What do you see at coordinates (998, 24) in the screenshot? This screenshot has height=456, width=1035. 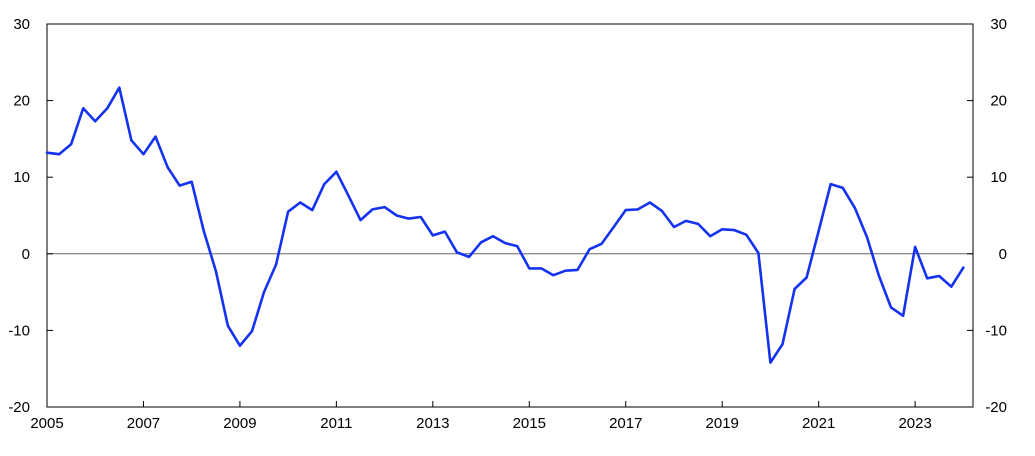 I see `y-tick-label-right: 30` at bounding box center [998, 24].